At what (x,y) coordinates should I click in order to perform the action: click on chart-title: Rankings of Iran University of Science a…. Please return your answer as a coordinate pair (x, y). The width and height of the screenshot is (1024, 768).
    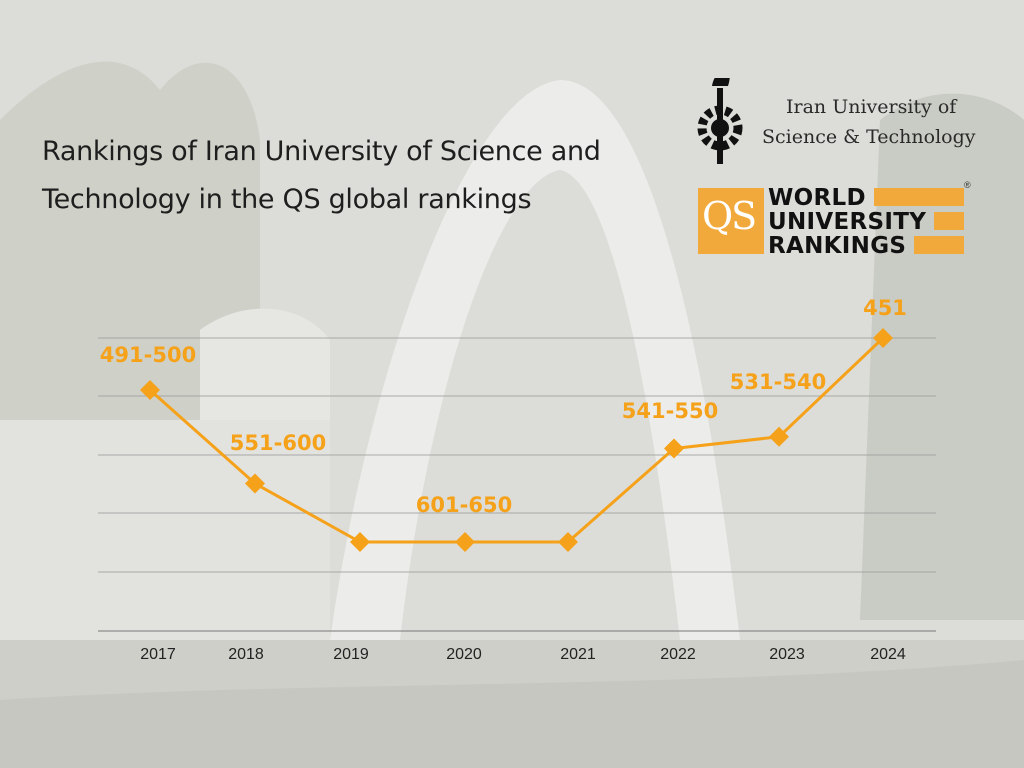
    Looking at the image, I should click on (362, 176).